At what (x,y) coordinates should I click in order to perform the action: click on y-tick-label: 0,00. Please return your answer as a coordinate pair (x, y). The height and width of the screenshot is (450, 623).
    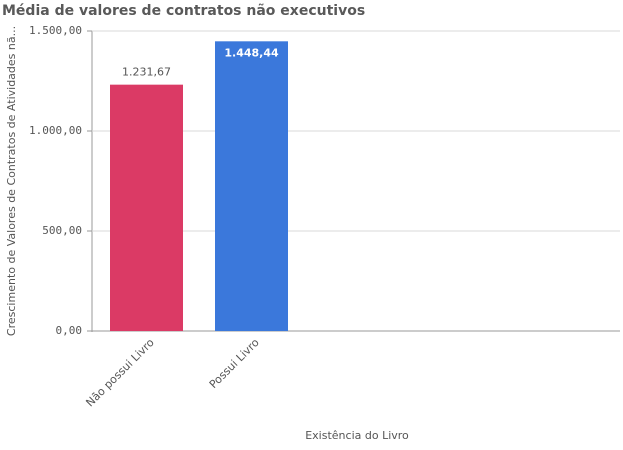
    Looking at the image, I should click on (69, 330).